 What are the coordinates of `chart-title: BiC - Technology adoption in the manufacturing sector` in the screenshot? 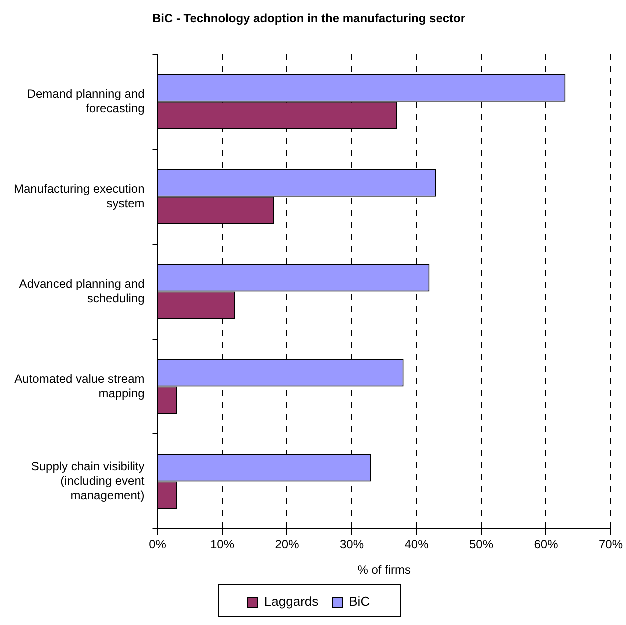 It's located at (309, 19).